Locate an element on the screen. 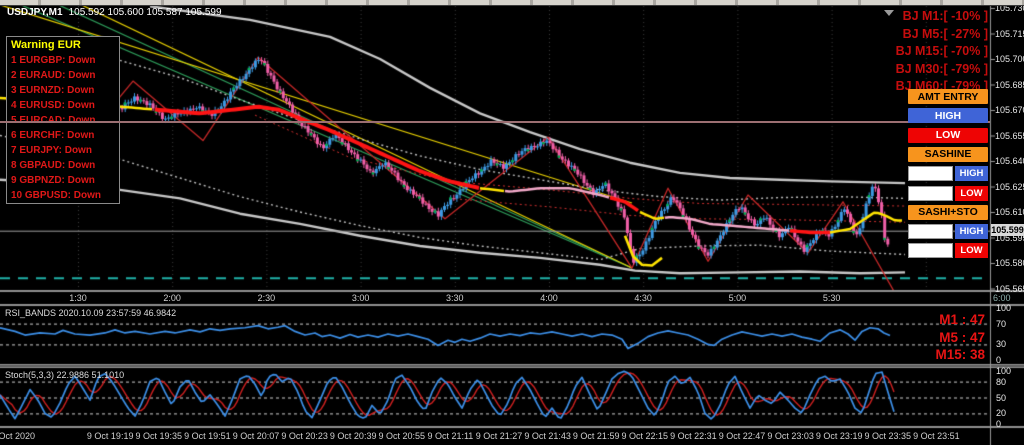 This screenshot has height=445, width=1024. bar-time-label: 9 Oct 22:15 is located at coordinates (645, 436).